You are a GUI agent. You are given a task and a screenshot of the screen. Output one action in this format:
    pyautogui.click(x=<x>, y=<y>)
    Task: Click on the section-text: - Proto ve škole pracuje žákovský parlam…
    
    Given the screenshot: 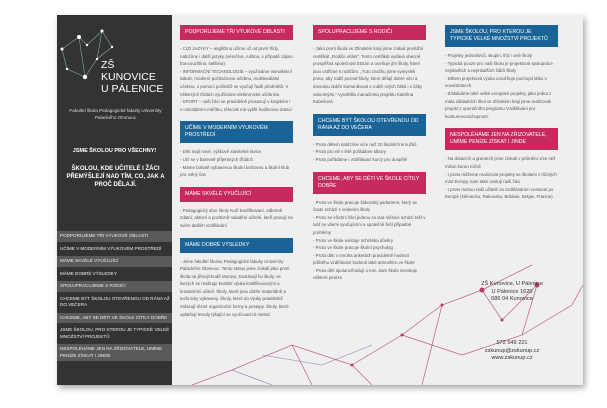 What is the action you would take?
    pyautogui.click(x=369, y=240)
    